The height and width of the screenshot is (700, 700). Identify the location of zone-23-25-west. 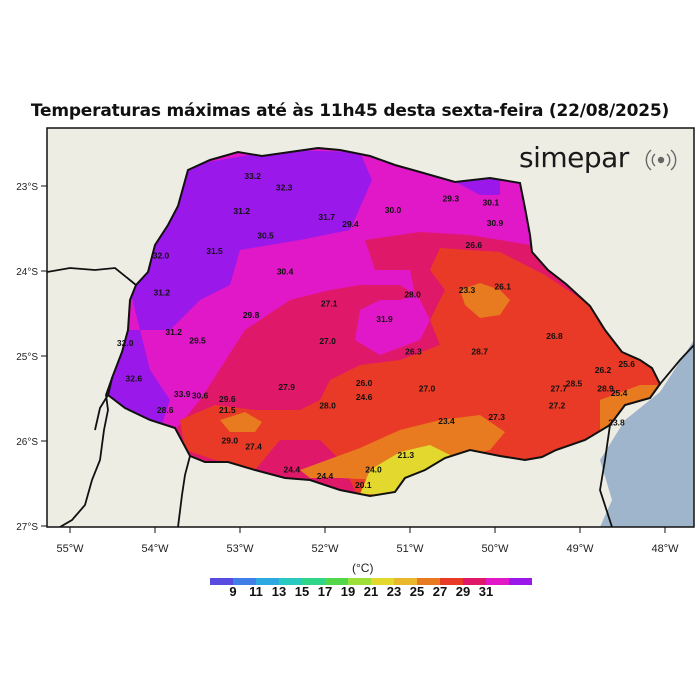
(241, 422).